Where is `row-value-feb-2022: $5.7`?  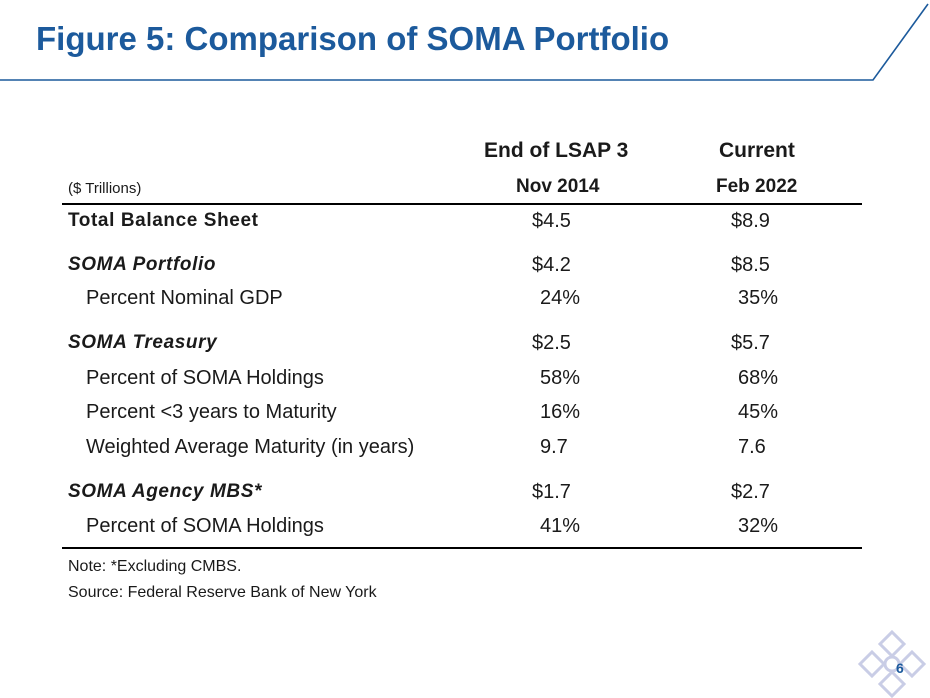
row-value-feb-2022: $5.7 is located at coordinates (750, 343).